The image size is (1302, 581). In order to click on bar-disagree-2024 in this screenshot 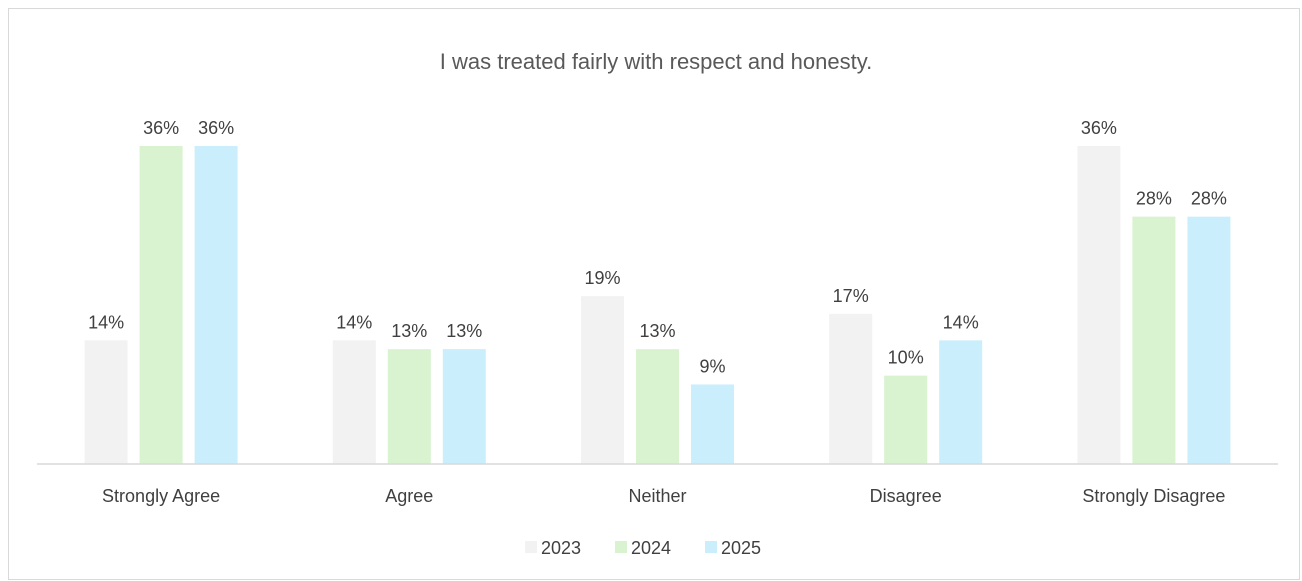, I will do `click(906, 419)`.